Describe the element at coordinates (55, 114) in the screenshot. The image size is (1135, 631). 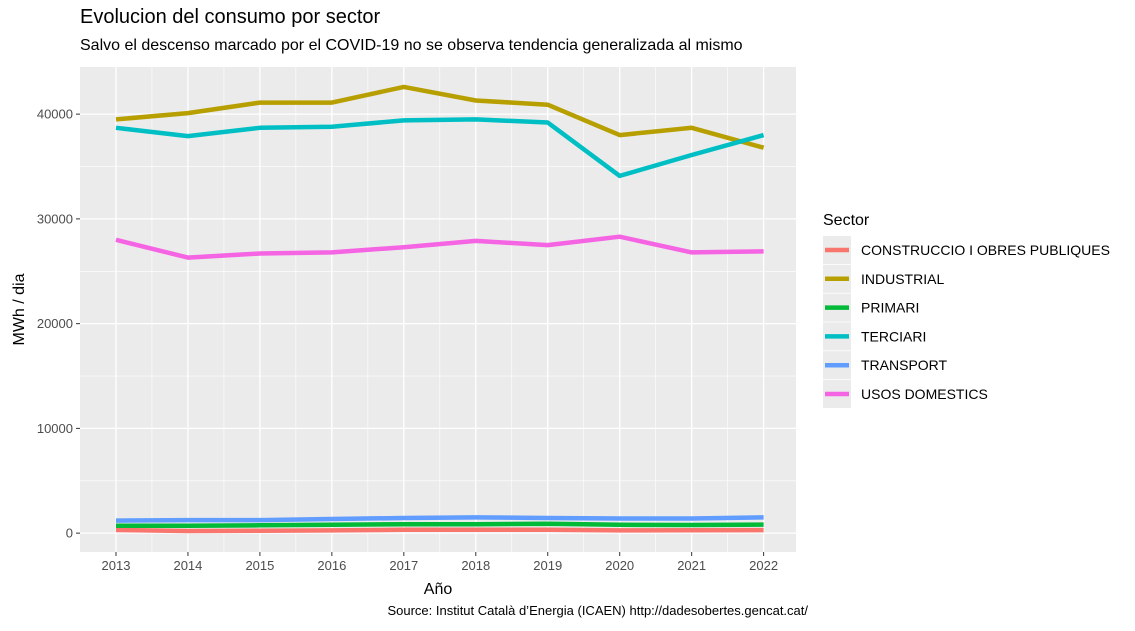
I see `y-tick-label: 40000` at that location.